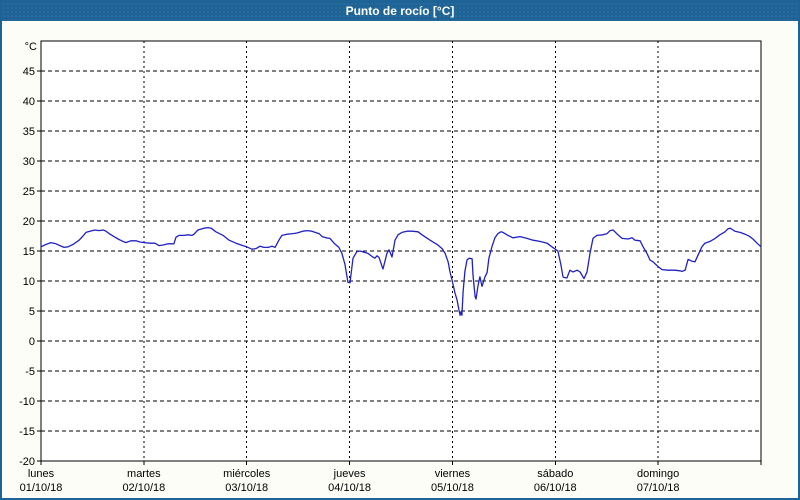  What do you see at coordinates (349, 488) in the screenshot?
I see `x-date-label: 04/10/18` at bounding box center [349, 488].